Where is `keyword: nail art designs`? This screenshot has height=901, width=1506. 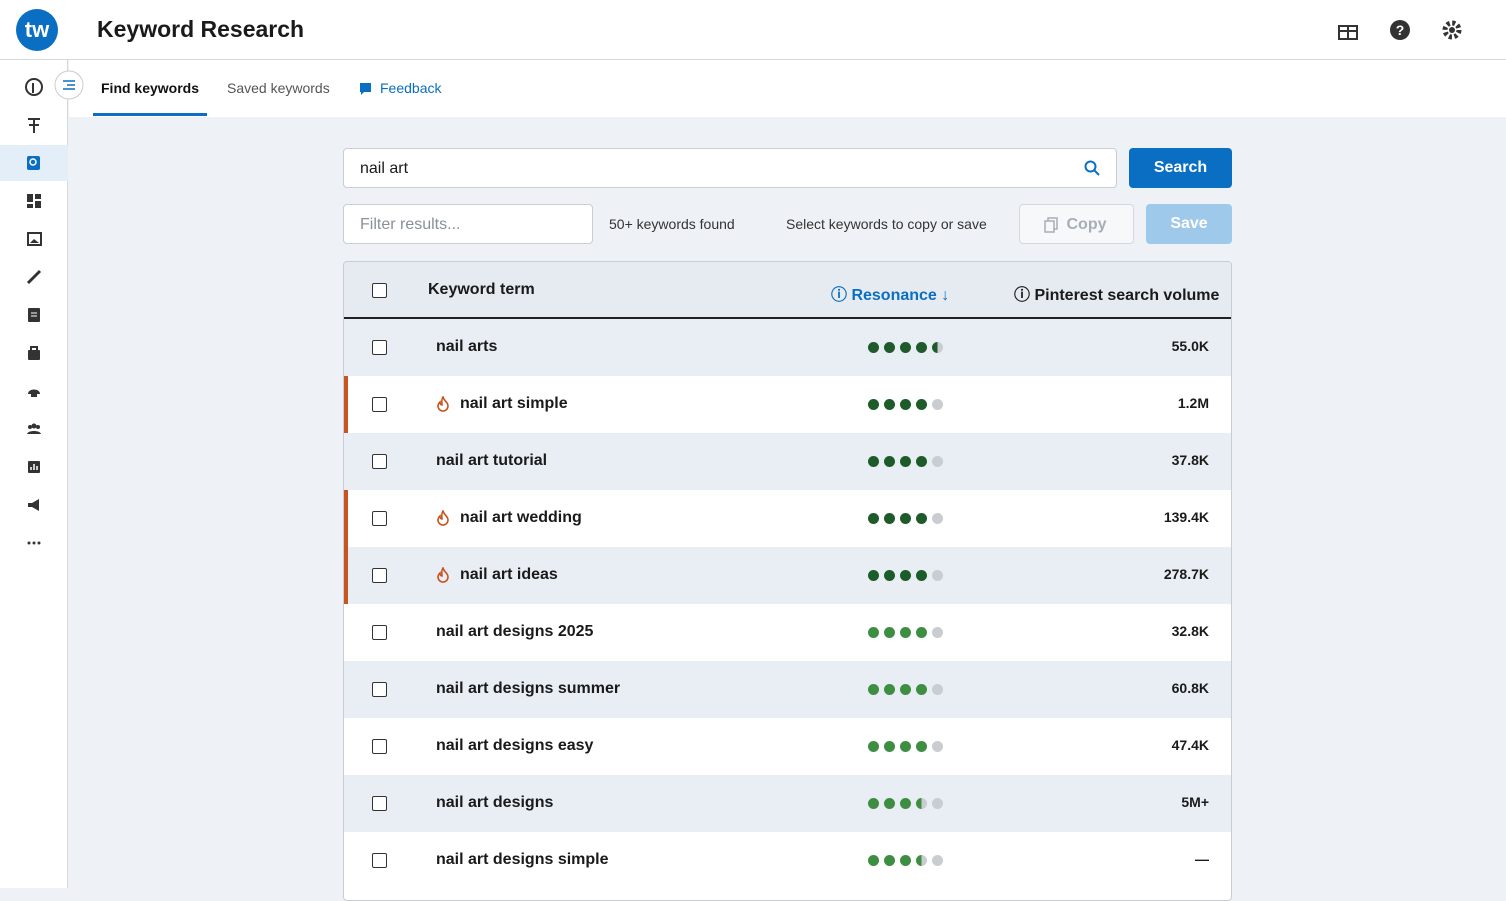 keyword: nail art designs is located at coordinates (495, 802).